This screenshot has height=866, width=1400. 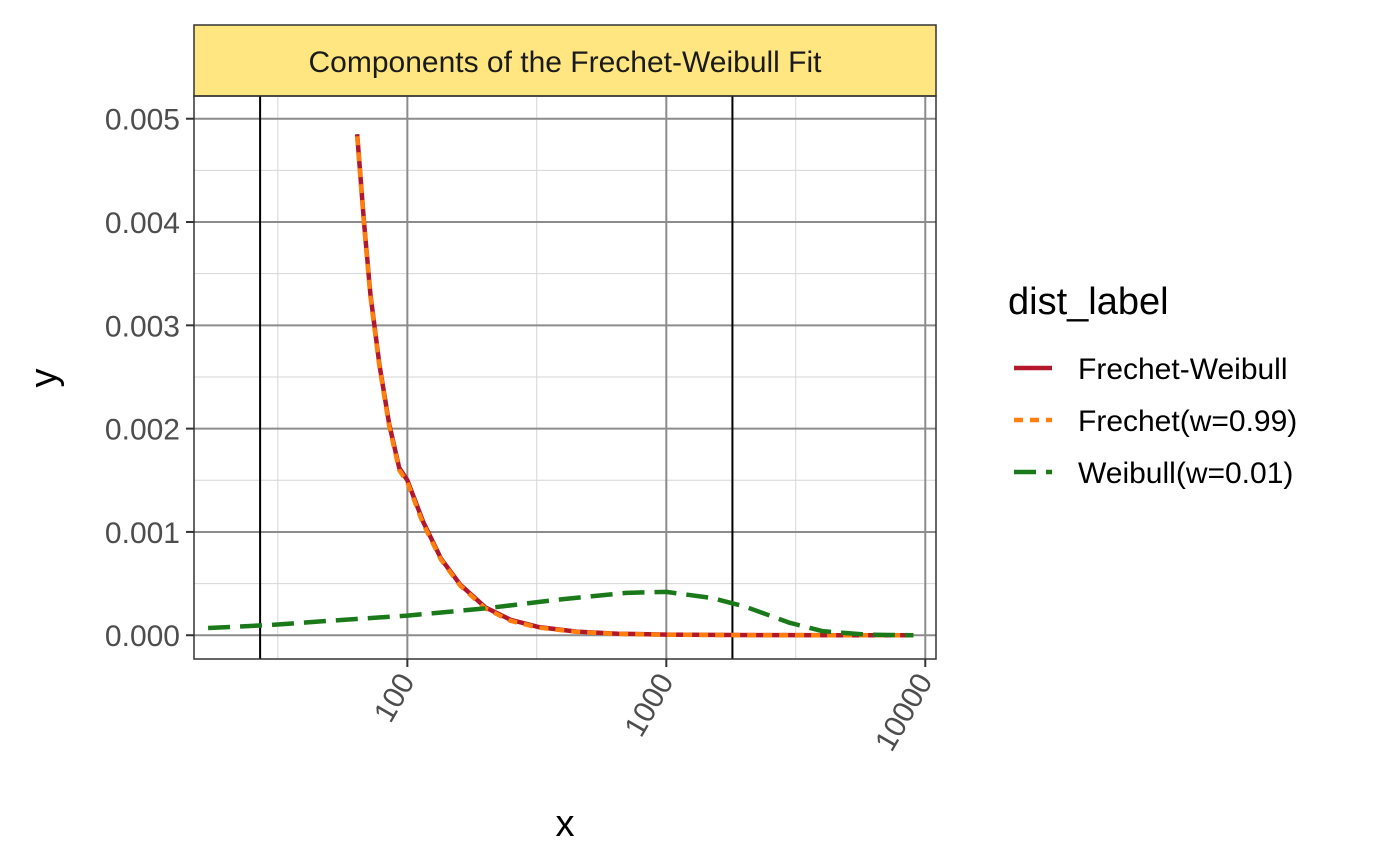 What do you see at coordinates (560, 613) in the screenshot?
I see `series-line` at bounding box center [560, 613].